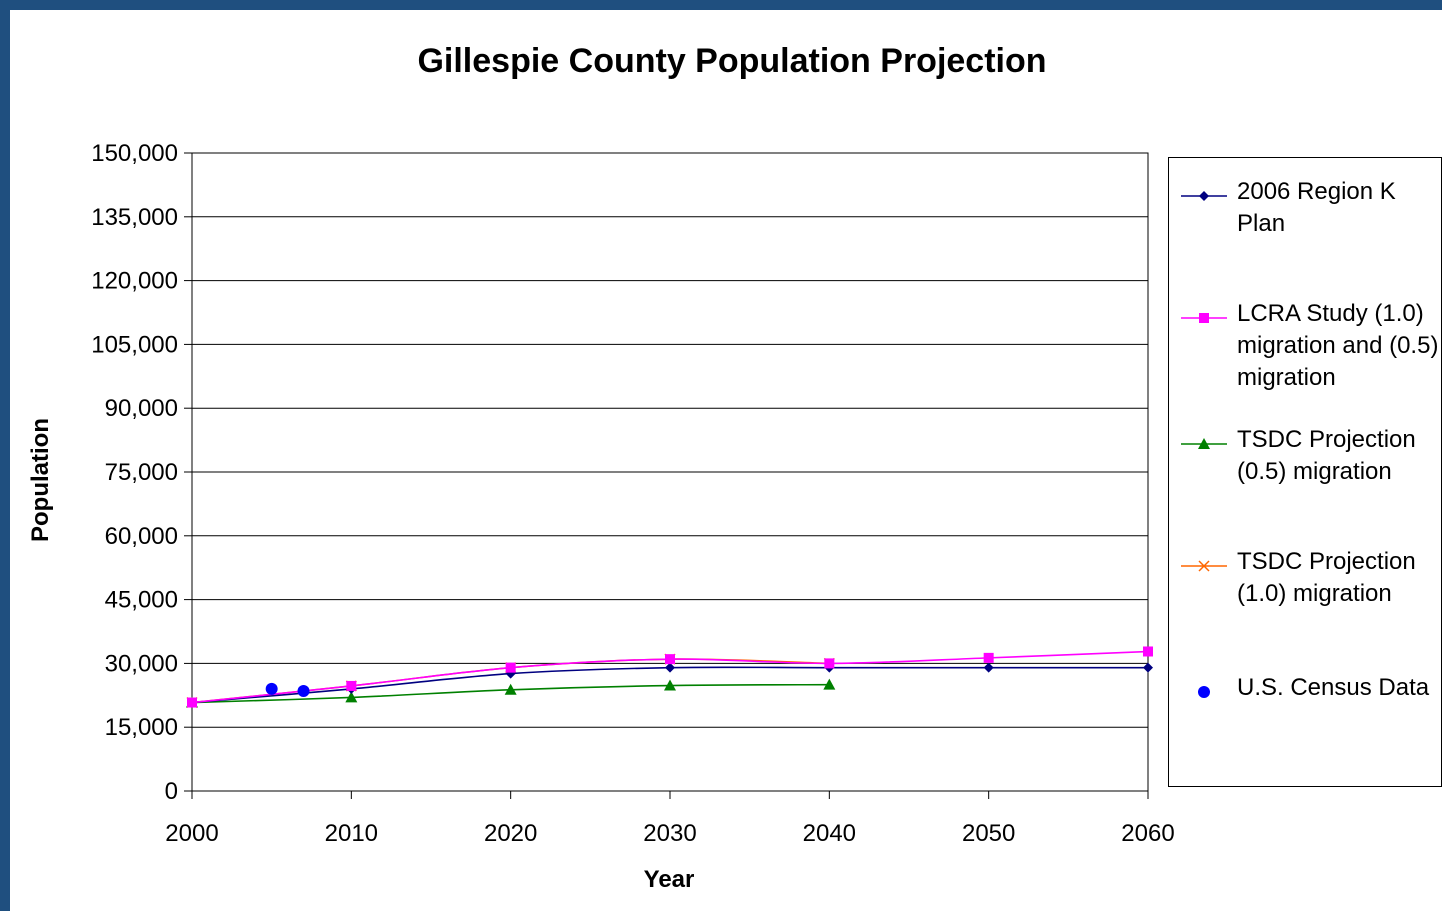 Image resolution: width=1442 pixels, height=911 pixels. I want to click on x-tick-label: 2030, so click(669, 833).